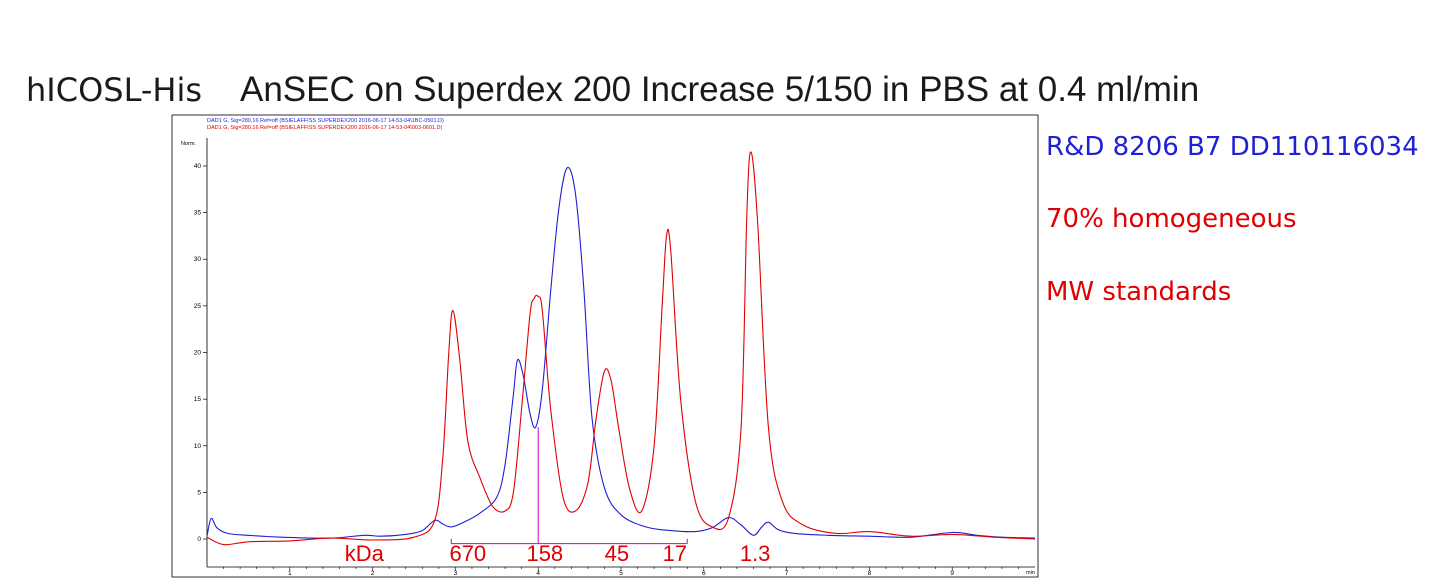  I want to click on kda-label-17: 17, so click(675, 553).